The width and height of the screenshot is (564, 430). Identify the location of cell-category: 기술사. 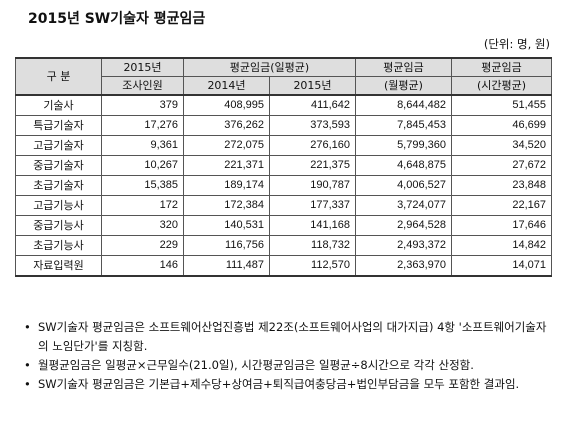
(58, 105).